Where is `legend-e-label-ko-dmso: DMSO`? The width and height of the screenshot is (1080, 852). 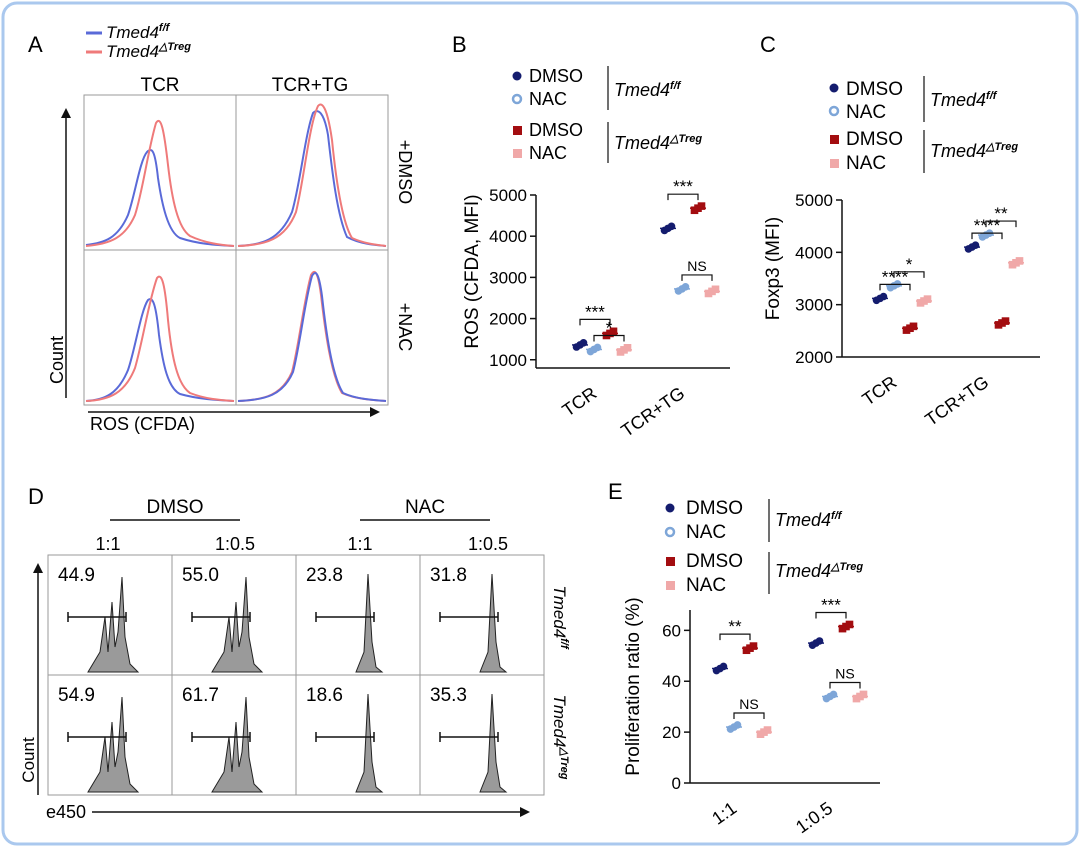 legend-e-label-ko-dmso: DMSO is located at coordinates (714, 561).